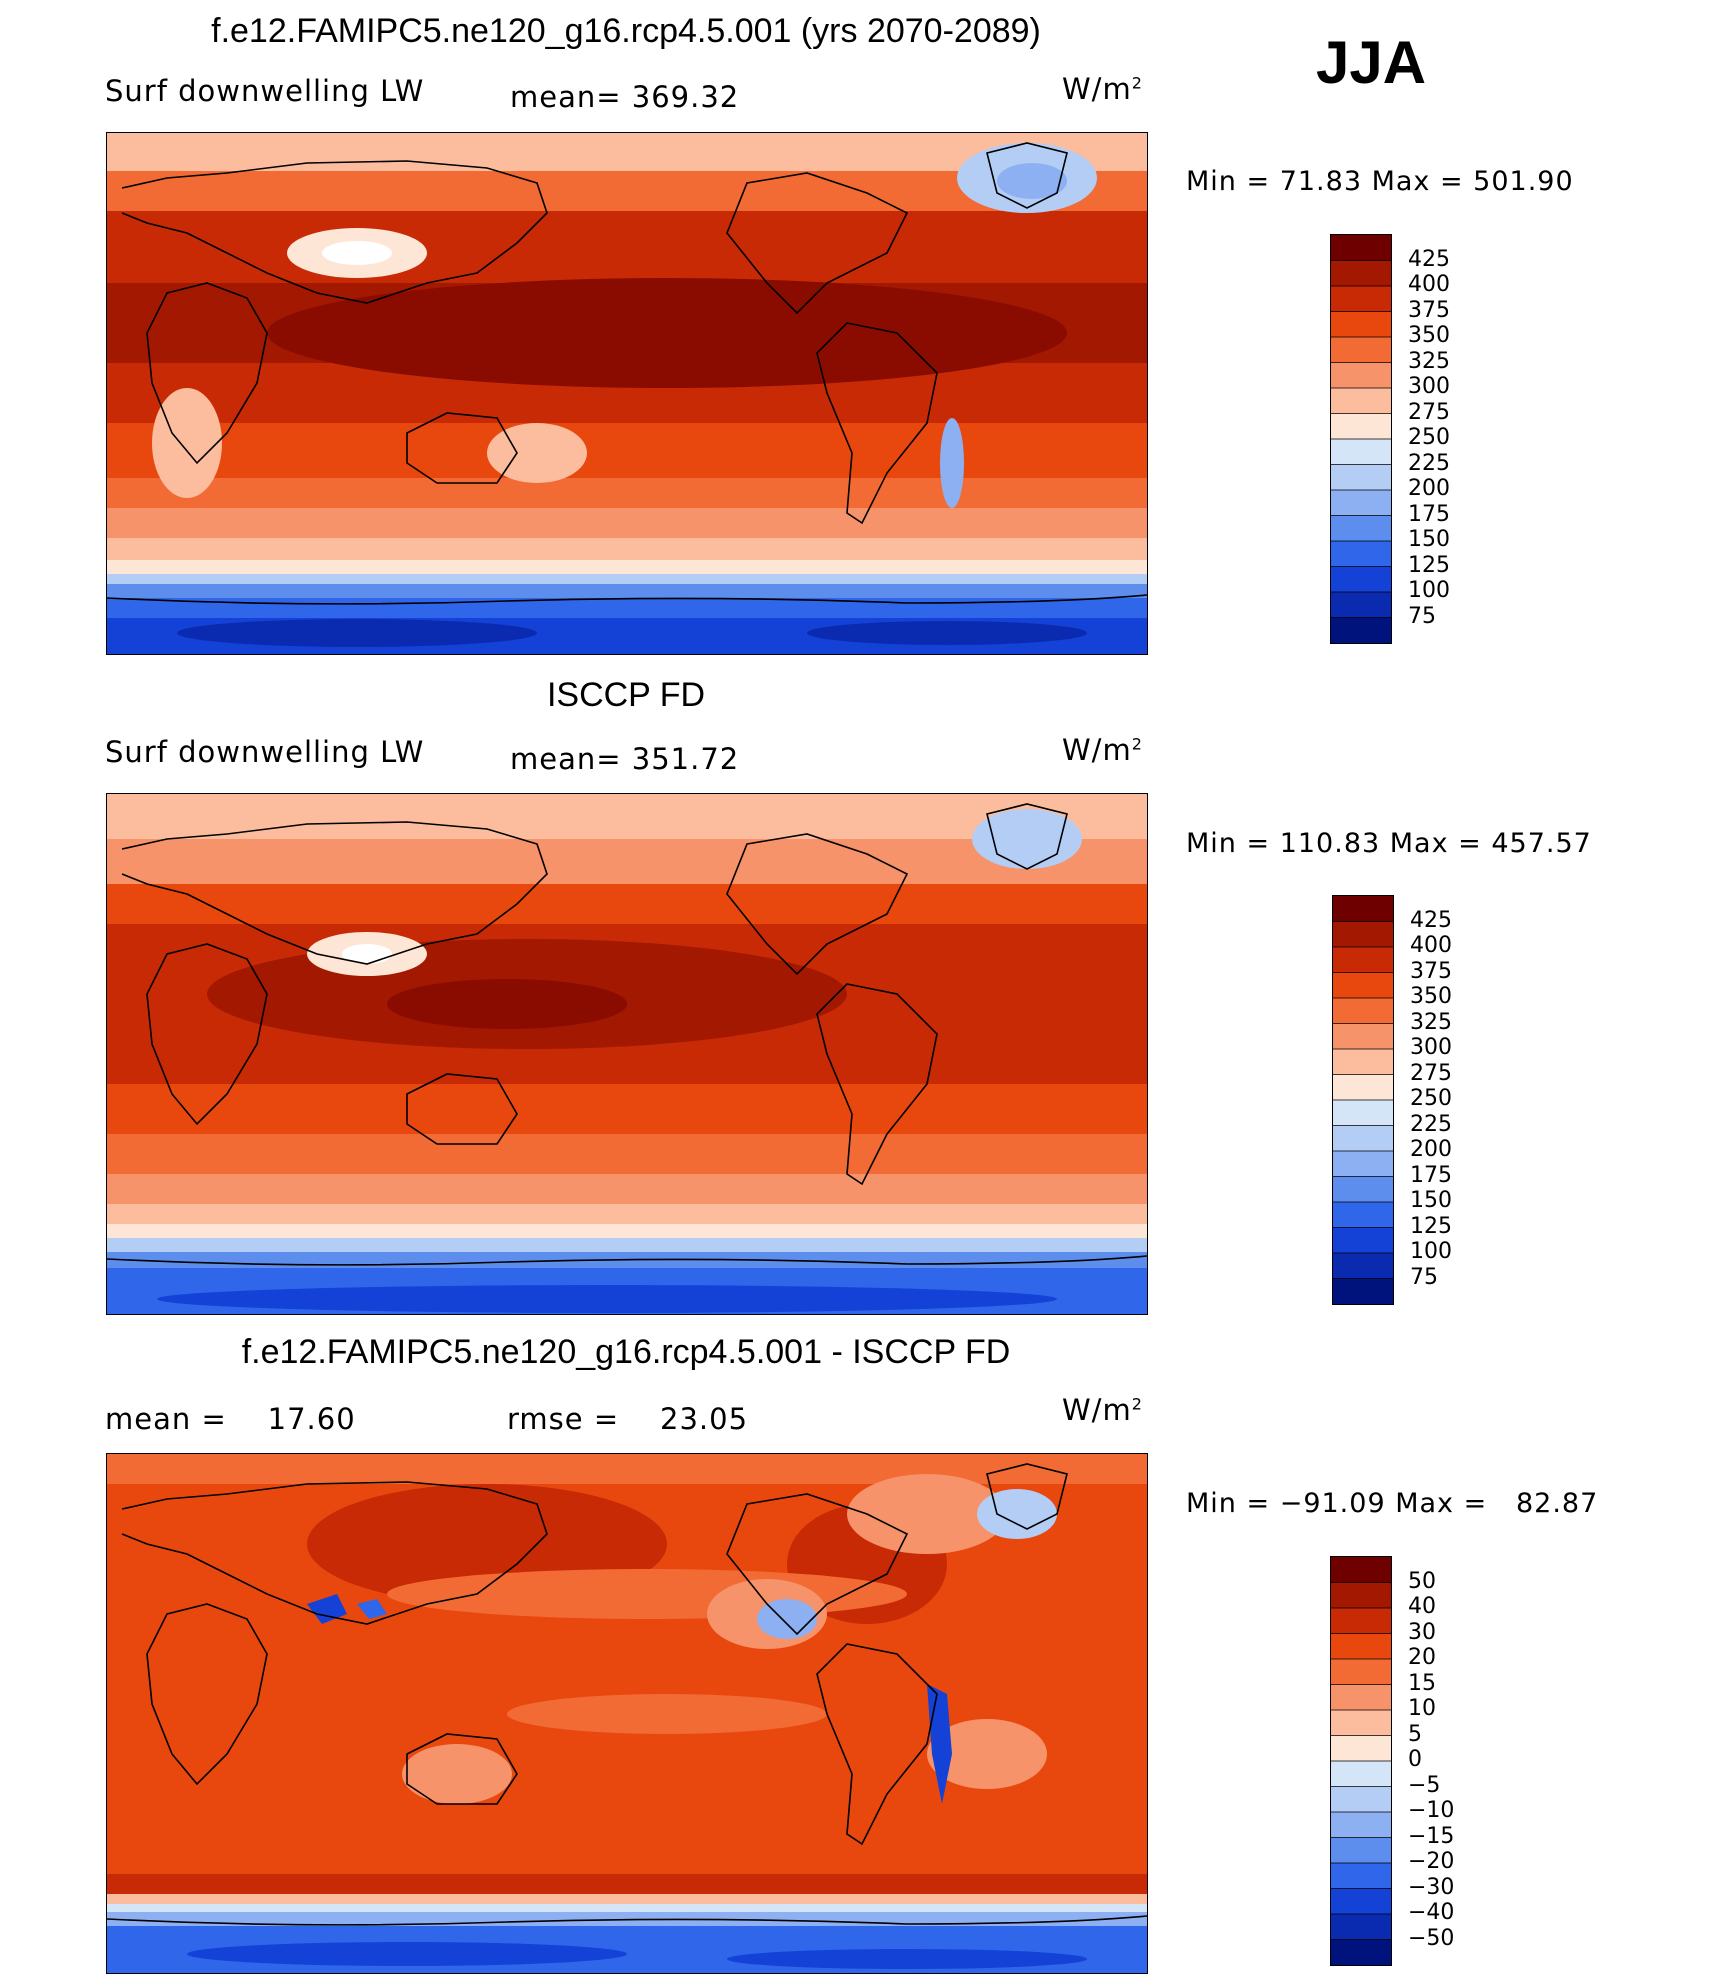 The image size is (1710, 1979). I want to click on colorbar-tick: 275, so click(1429, 412).